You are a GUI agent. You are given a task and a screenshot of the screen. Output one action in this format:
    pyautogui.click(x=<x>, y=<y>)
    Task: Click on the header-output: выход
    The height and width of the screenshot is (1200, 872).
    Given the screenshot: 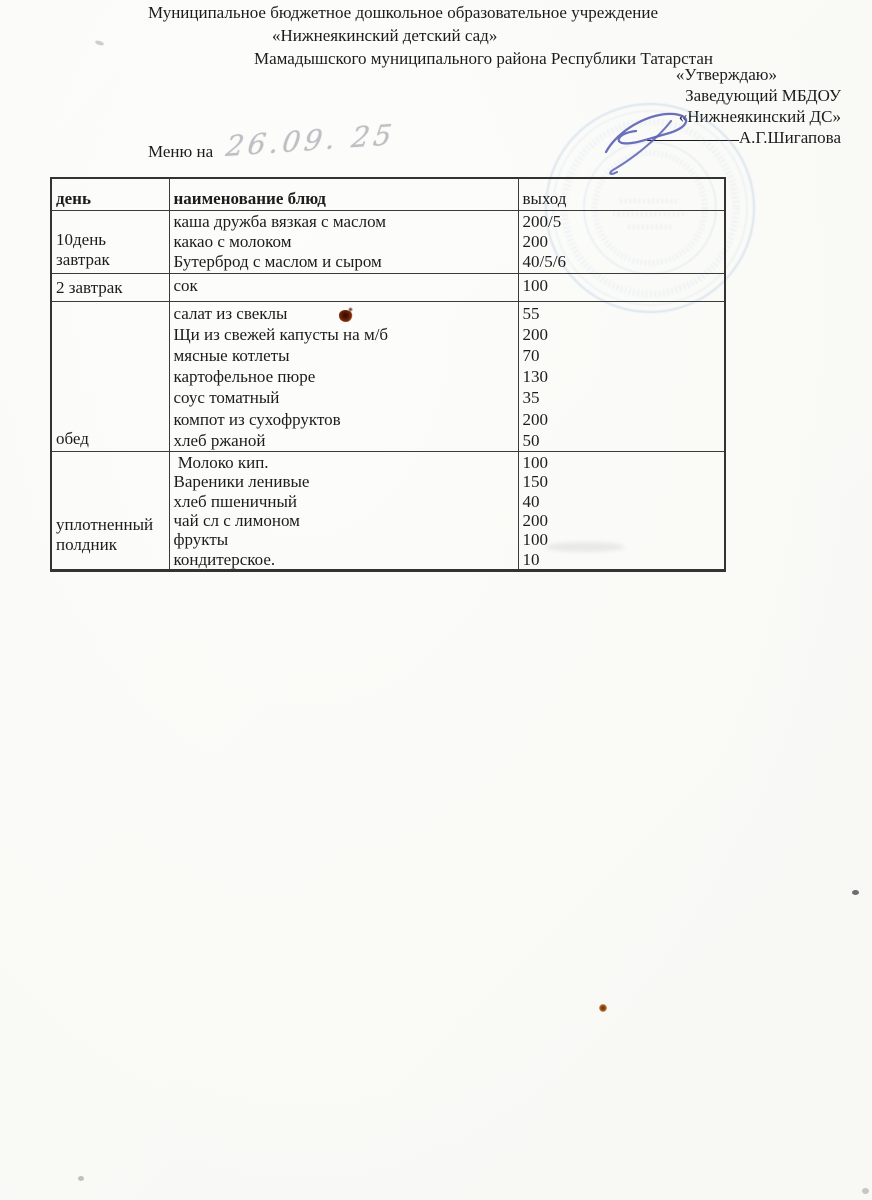 What is the action you would take?
    pyautogui.click(x=621, y=194)
    